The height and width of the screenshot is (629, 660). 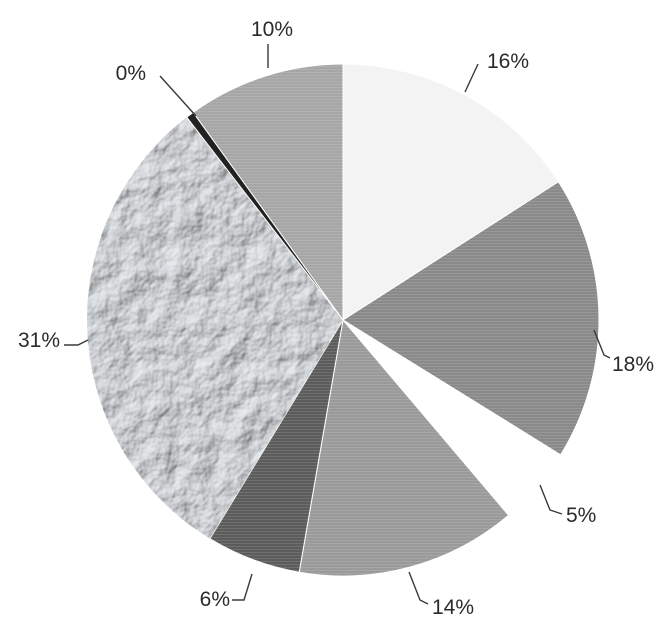 I want to click on slice-label-0: 16%, so click(x=508, y=61).